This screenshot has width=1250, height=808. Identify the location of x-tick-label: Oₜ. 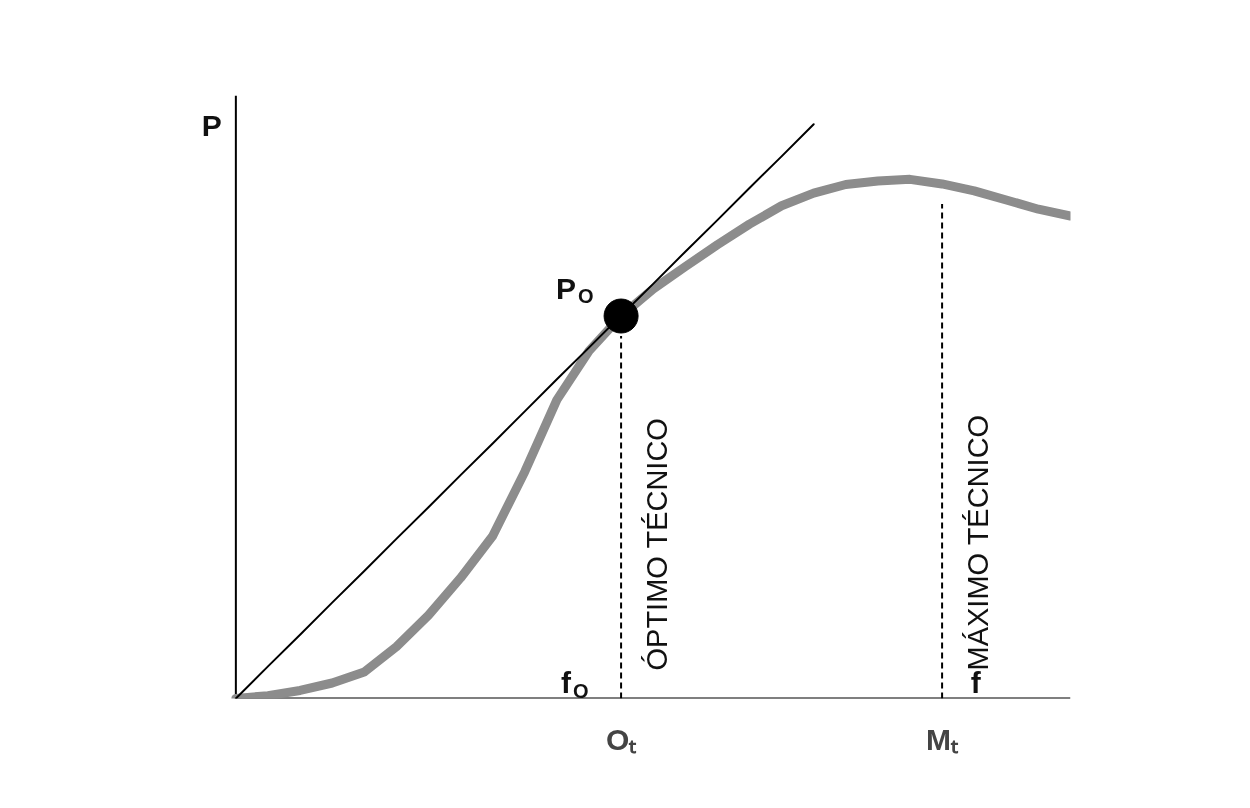
(621, 739).